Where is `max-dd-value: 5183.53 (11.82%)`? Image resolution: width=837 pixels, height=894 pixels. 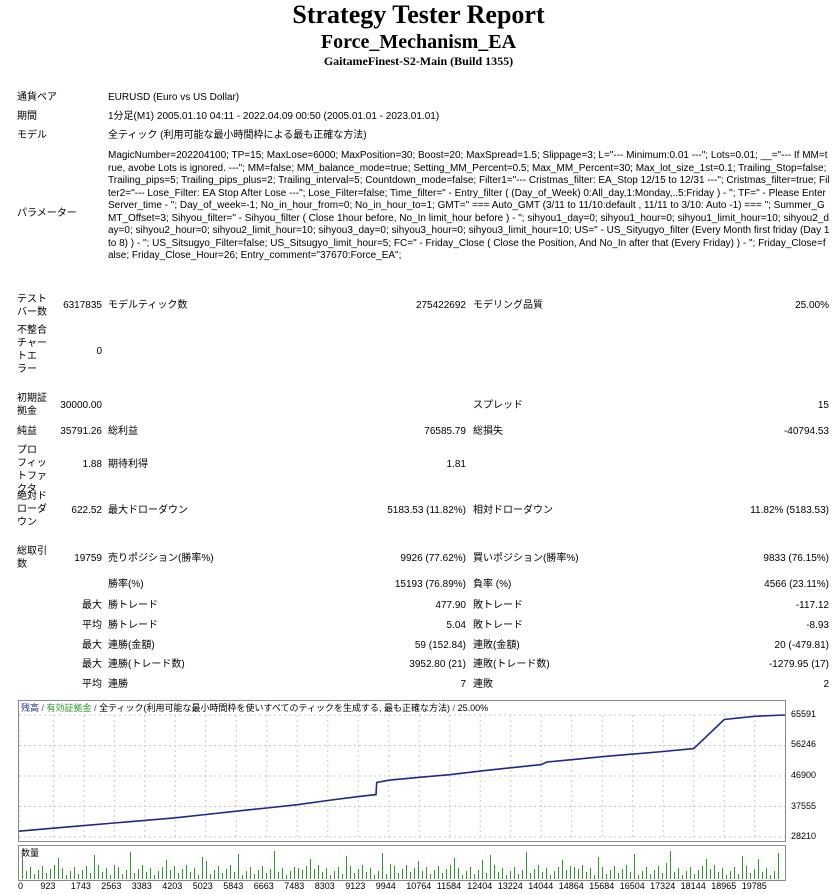 max-dd-value: 5183.53 (11.82%) is located at coordinates (426, 510).